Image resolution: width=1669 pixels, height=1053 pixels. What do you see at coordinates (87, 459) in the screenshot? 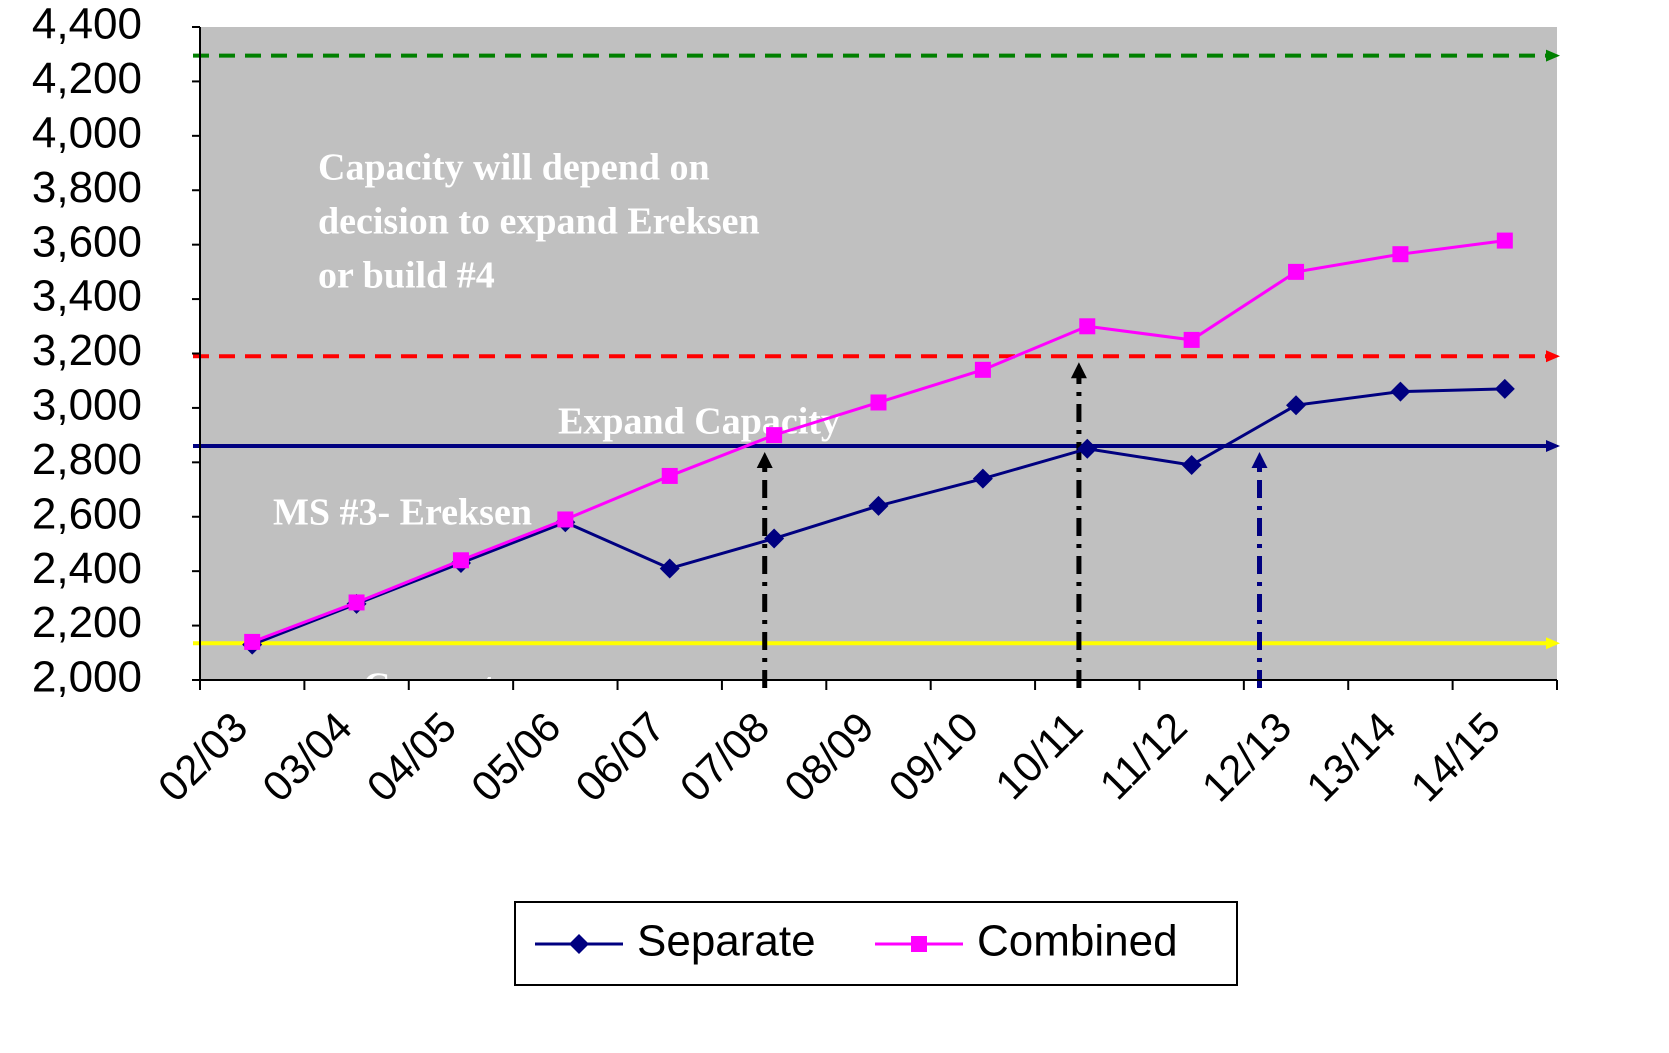
I see `y-tick-label: 2,800` at bounding box center [87, 459].